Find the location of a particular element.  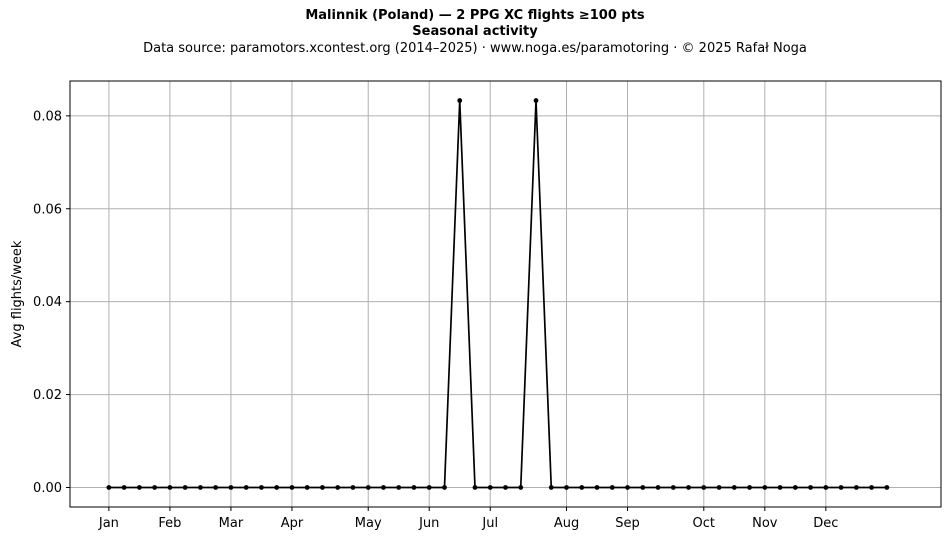

y-tick-label: 0.06 is located at coordinates (47, 209).